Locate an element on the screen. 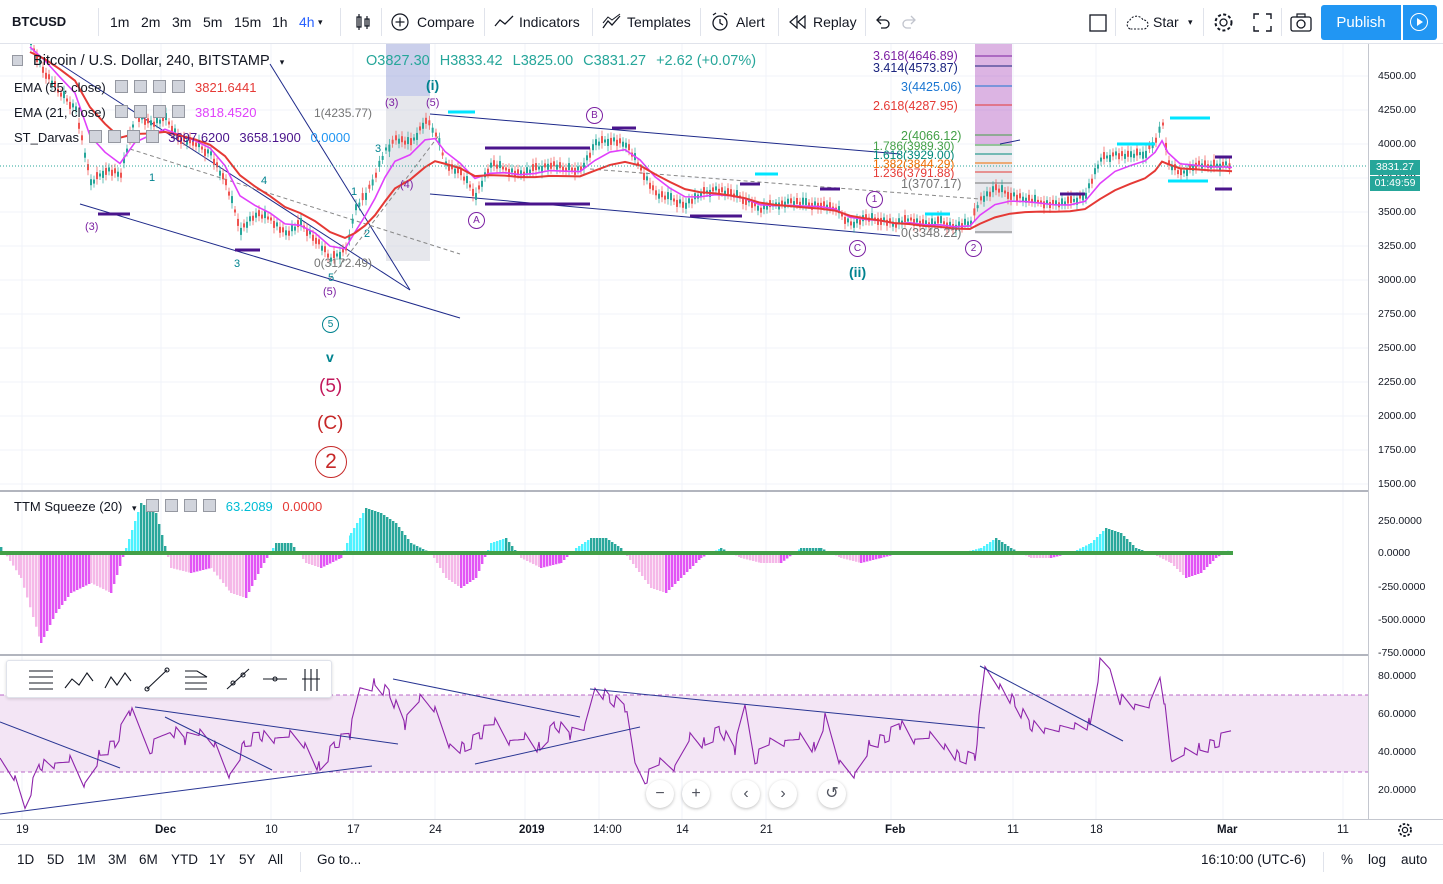 The height and width of the screenshot is (884, 1443). lines-menu-icon is located at coordinates (41, 680).